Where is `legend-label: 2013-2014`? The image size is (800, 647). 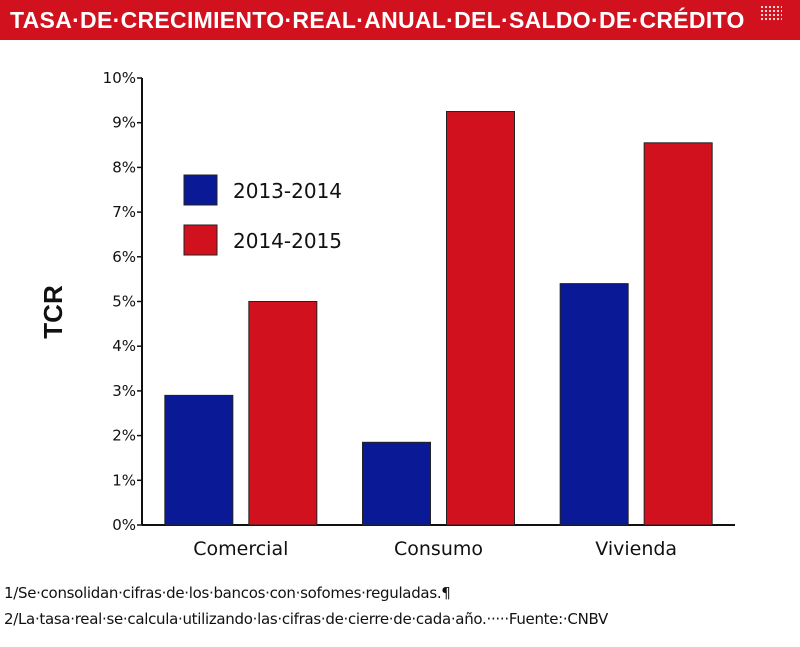 legend-label: 2013-2014 is located at coordinates (287, 191).